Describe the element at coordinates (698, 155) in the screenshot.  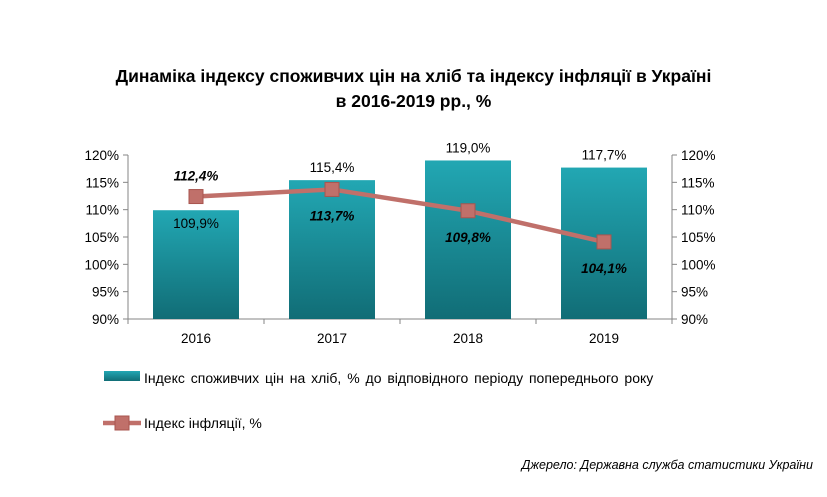
I see `y-right-tick-label: 120%` at that location.